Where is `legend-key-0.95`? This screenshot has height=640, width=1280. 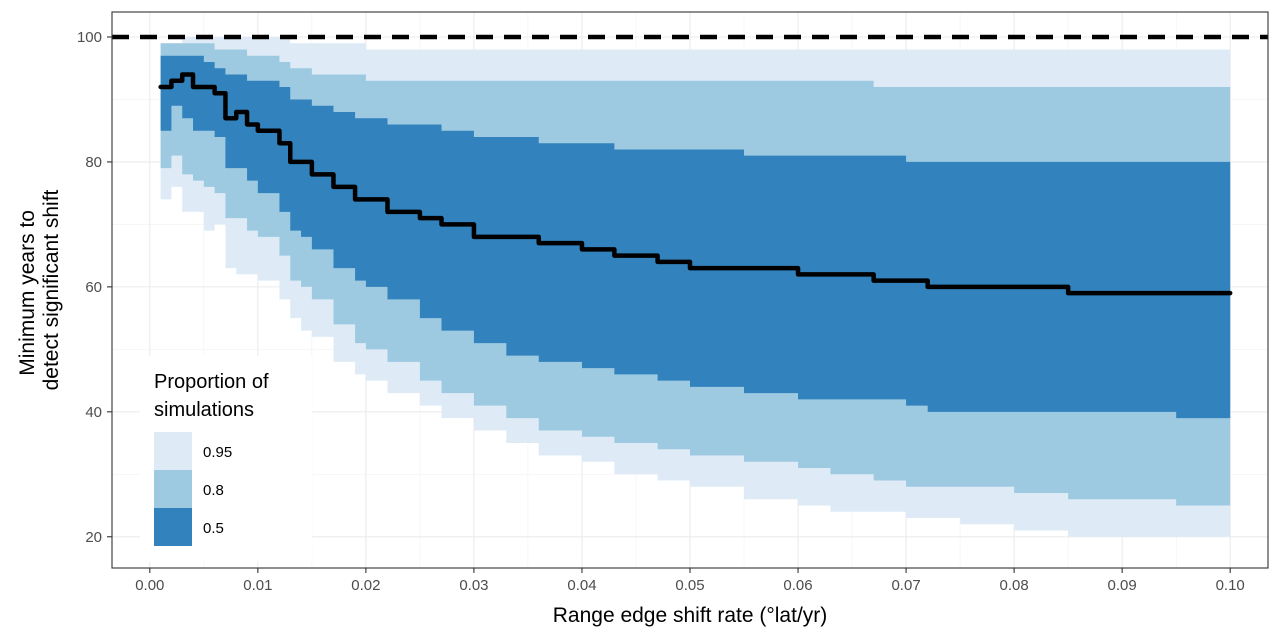
legend-key-0.95 is located at coordinates (173, 451).